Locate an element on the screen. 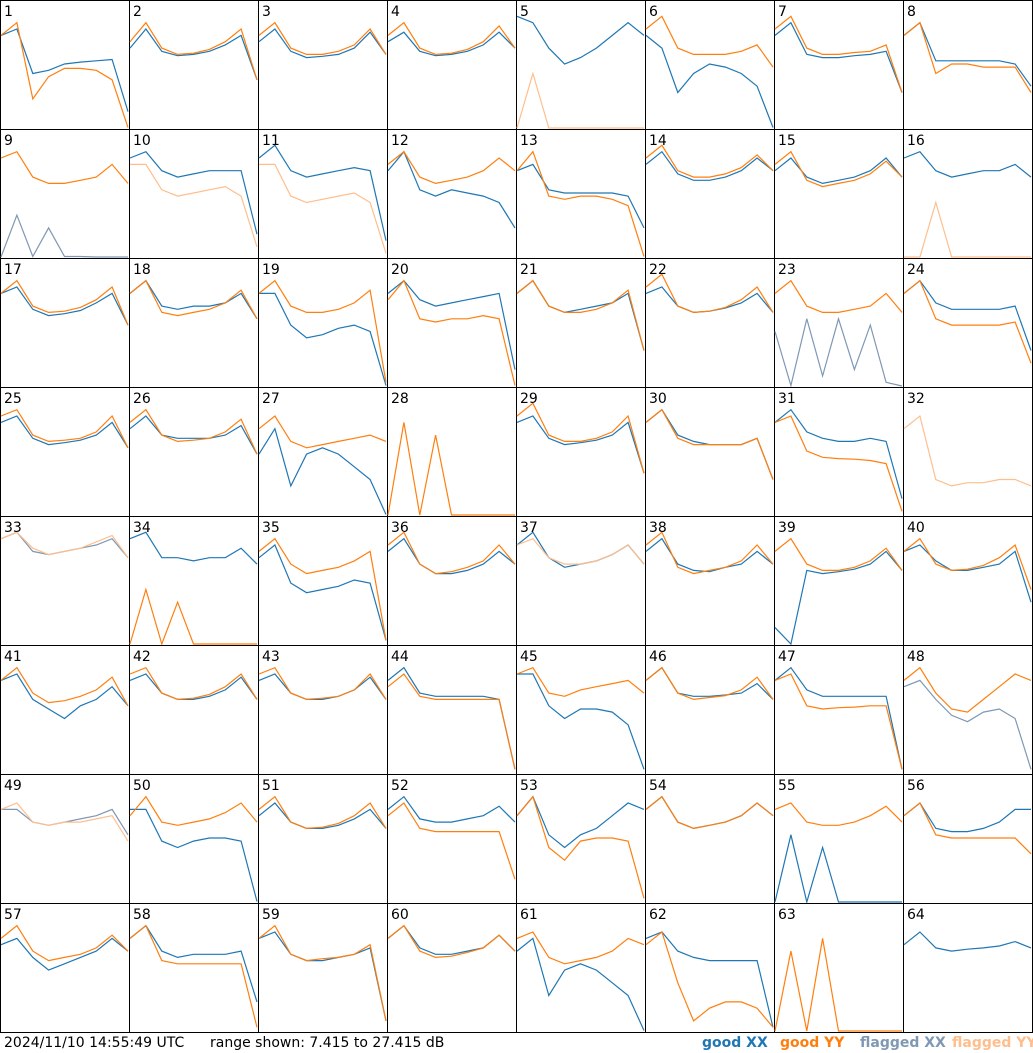 The height and width of the screenshot is (1053, 1033). panel-label: 20 is located at coordinates (400, 270).